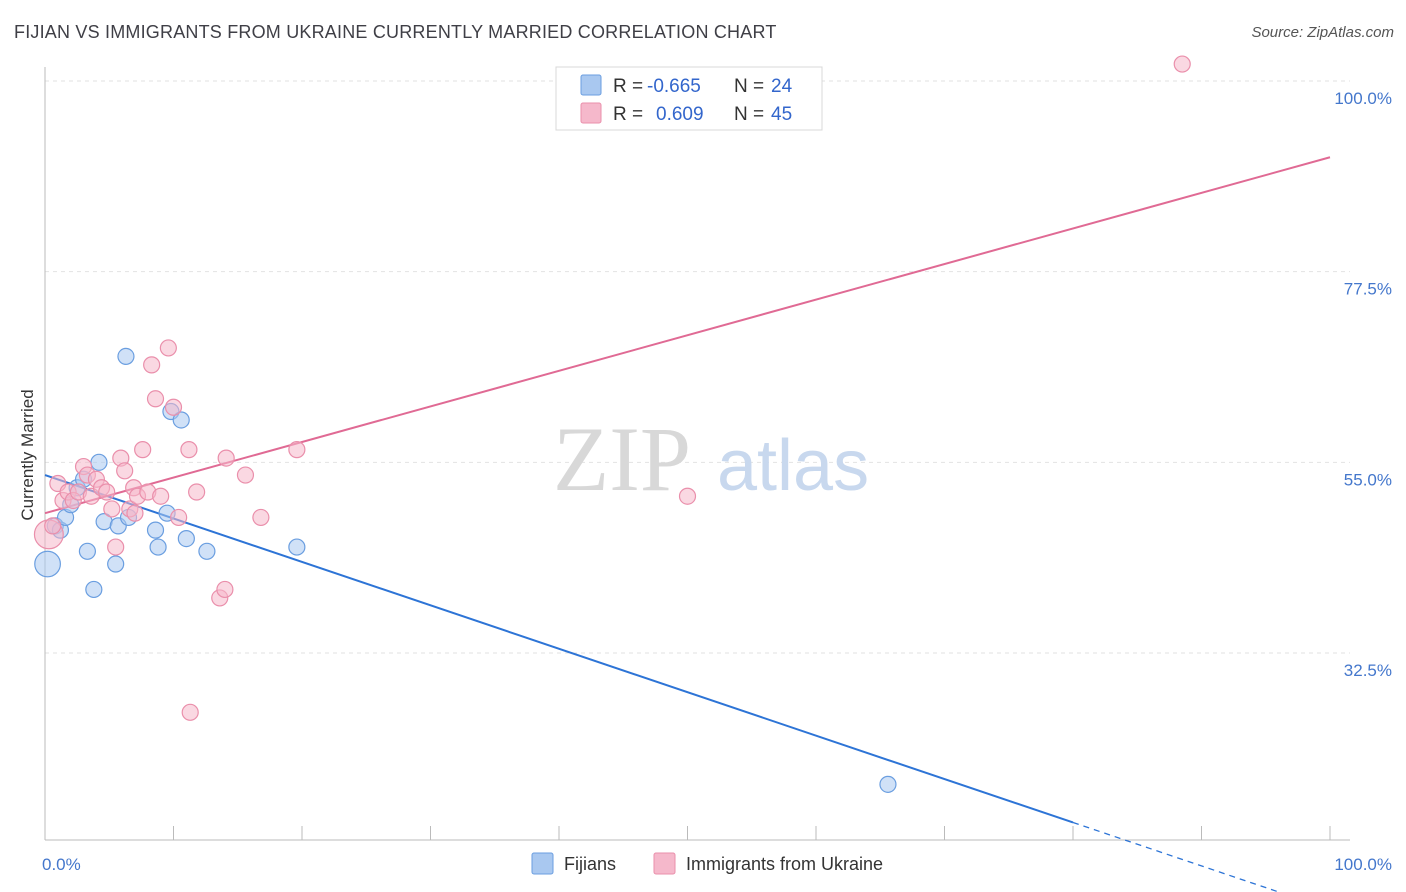 Image resolution: width=1406 pixels, height=892 pixels. What do you see at coordinates (1368, 289) in the screenshot?
I see `y-tick-label-2: 77.5%` at bounding box center [1368, 289].